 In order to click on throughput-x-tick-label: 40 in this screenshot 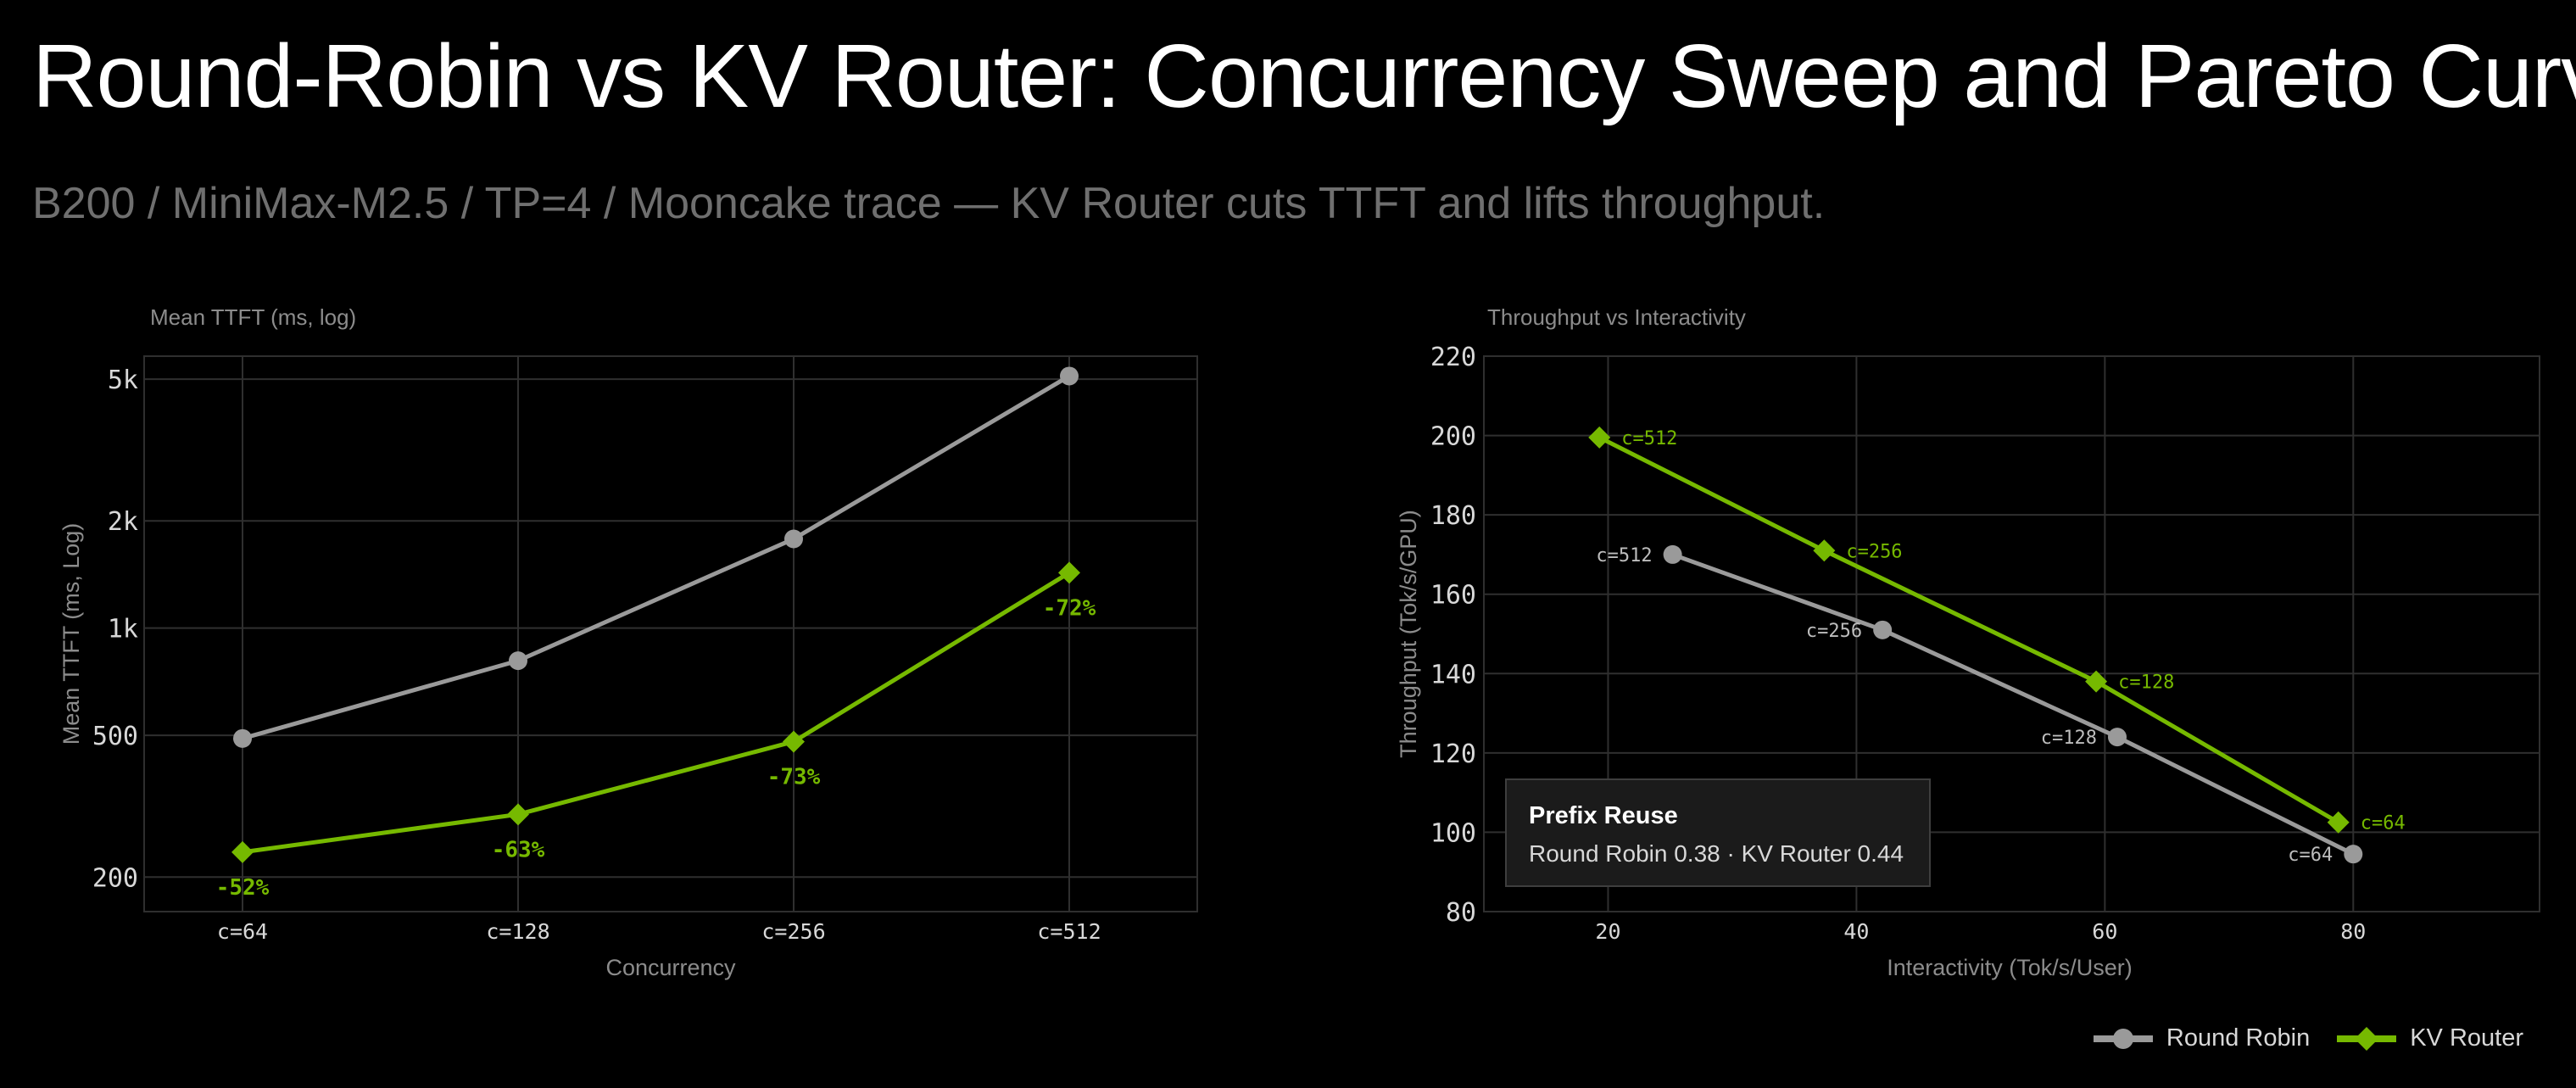, I will do `click(1856, 932)`.